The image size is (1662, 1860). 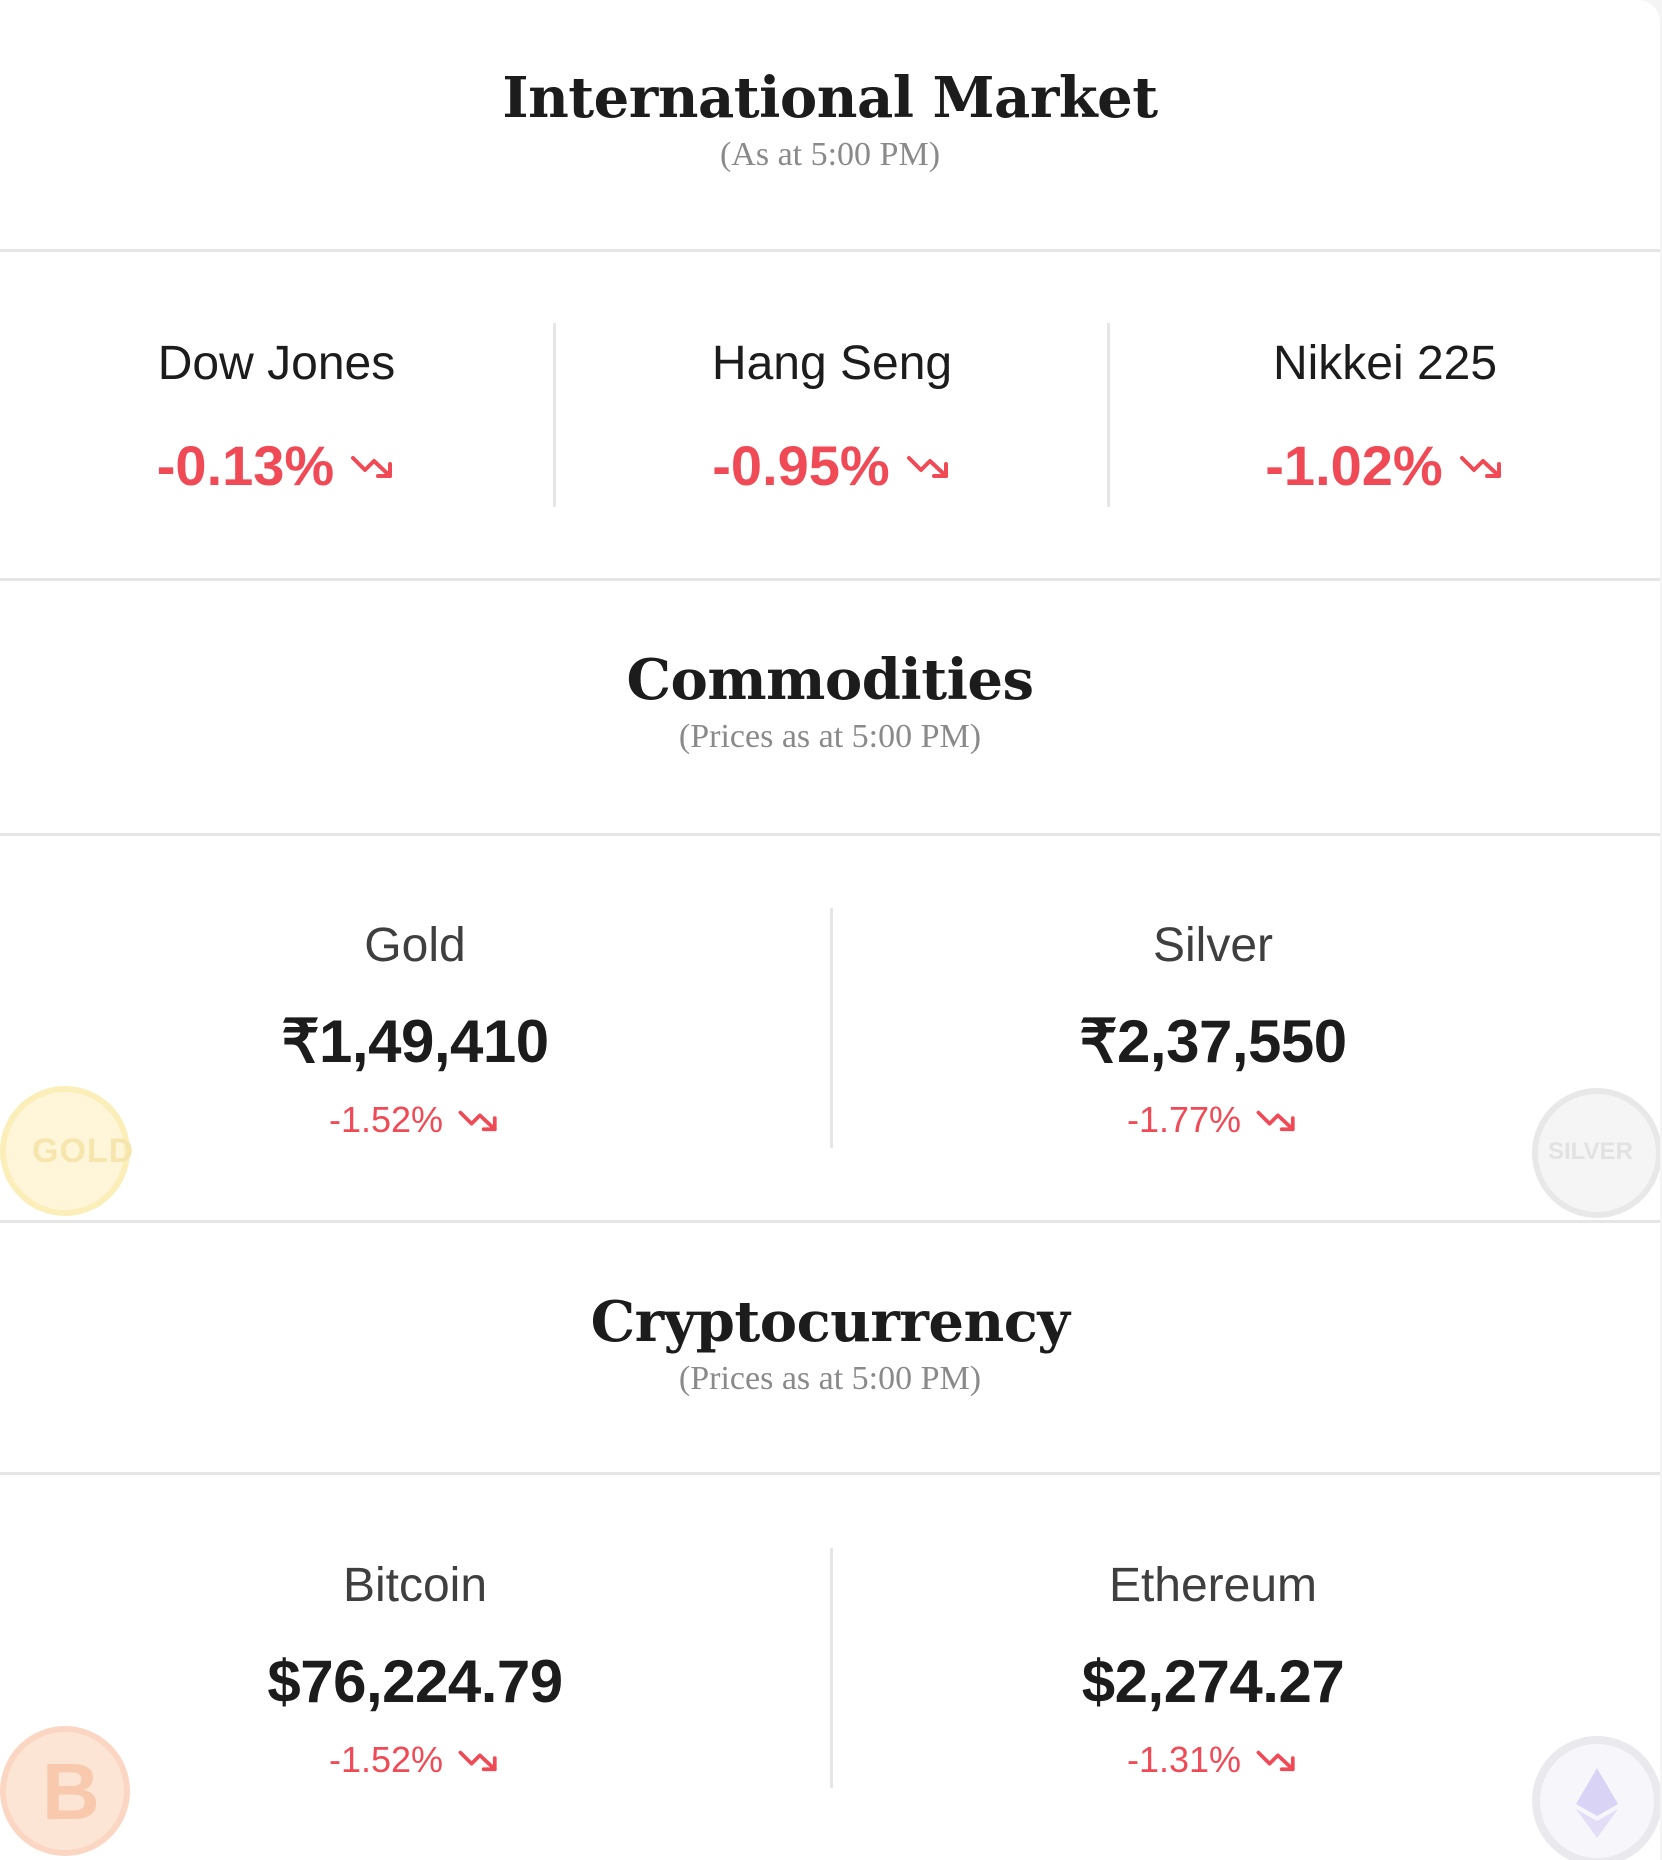 I want to click on international-header: International Market (As at 5:00 PM), so click(x=830, y=120).